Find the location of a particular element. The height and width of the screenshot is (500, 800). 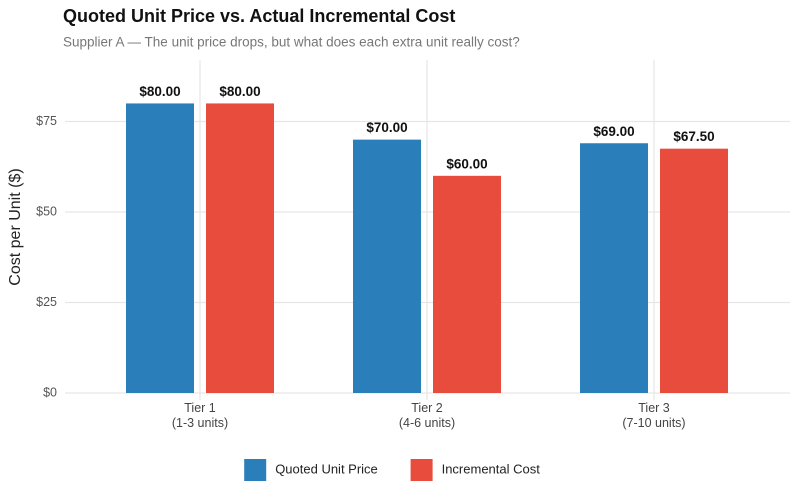

y-tick-label: $50 is located at coordinates (46, 211).